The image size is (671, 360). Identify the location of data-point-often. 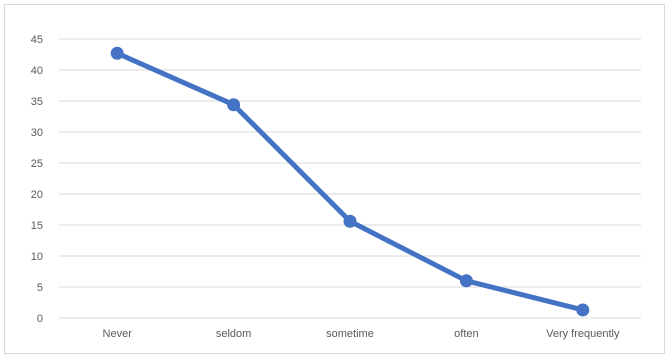
(466, 281).